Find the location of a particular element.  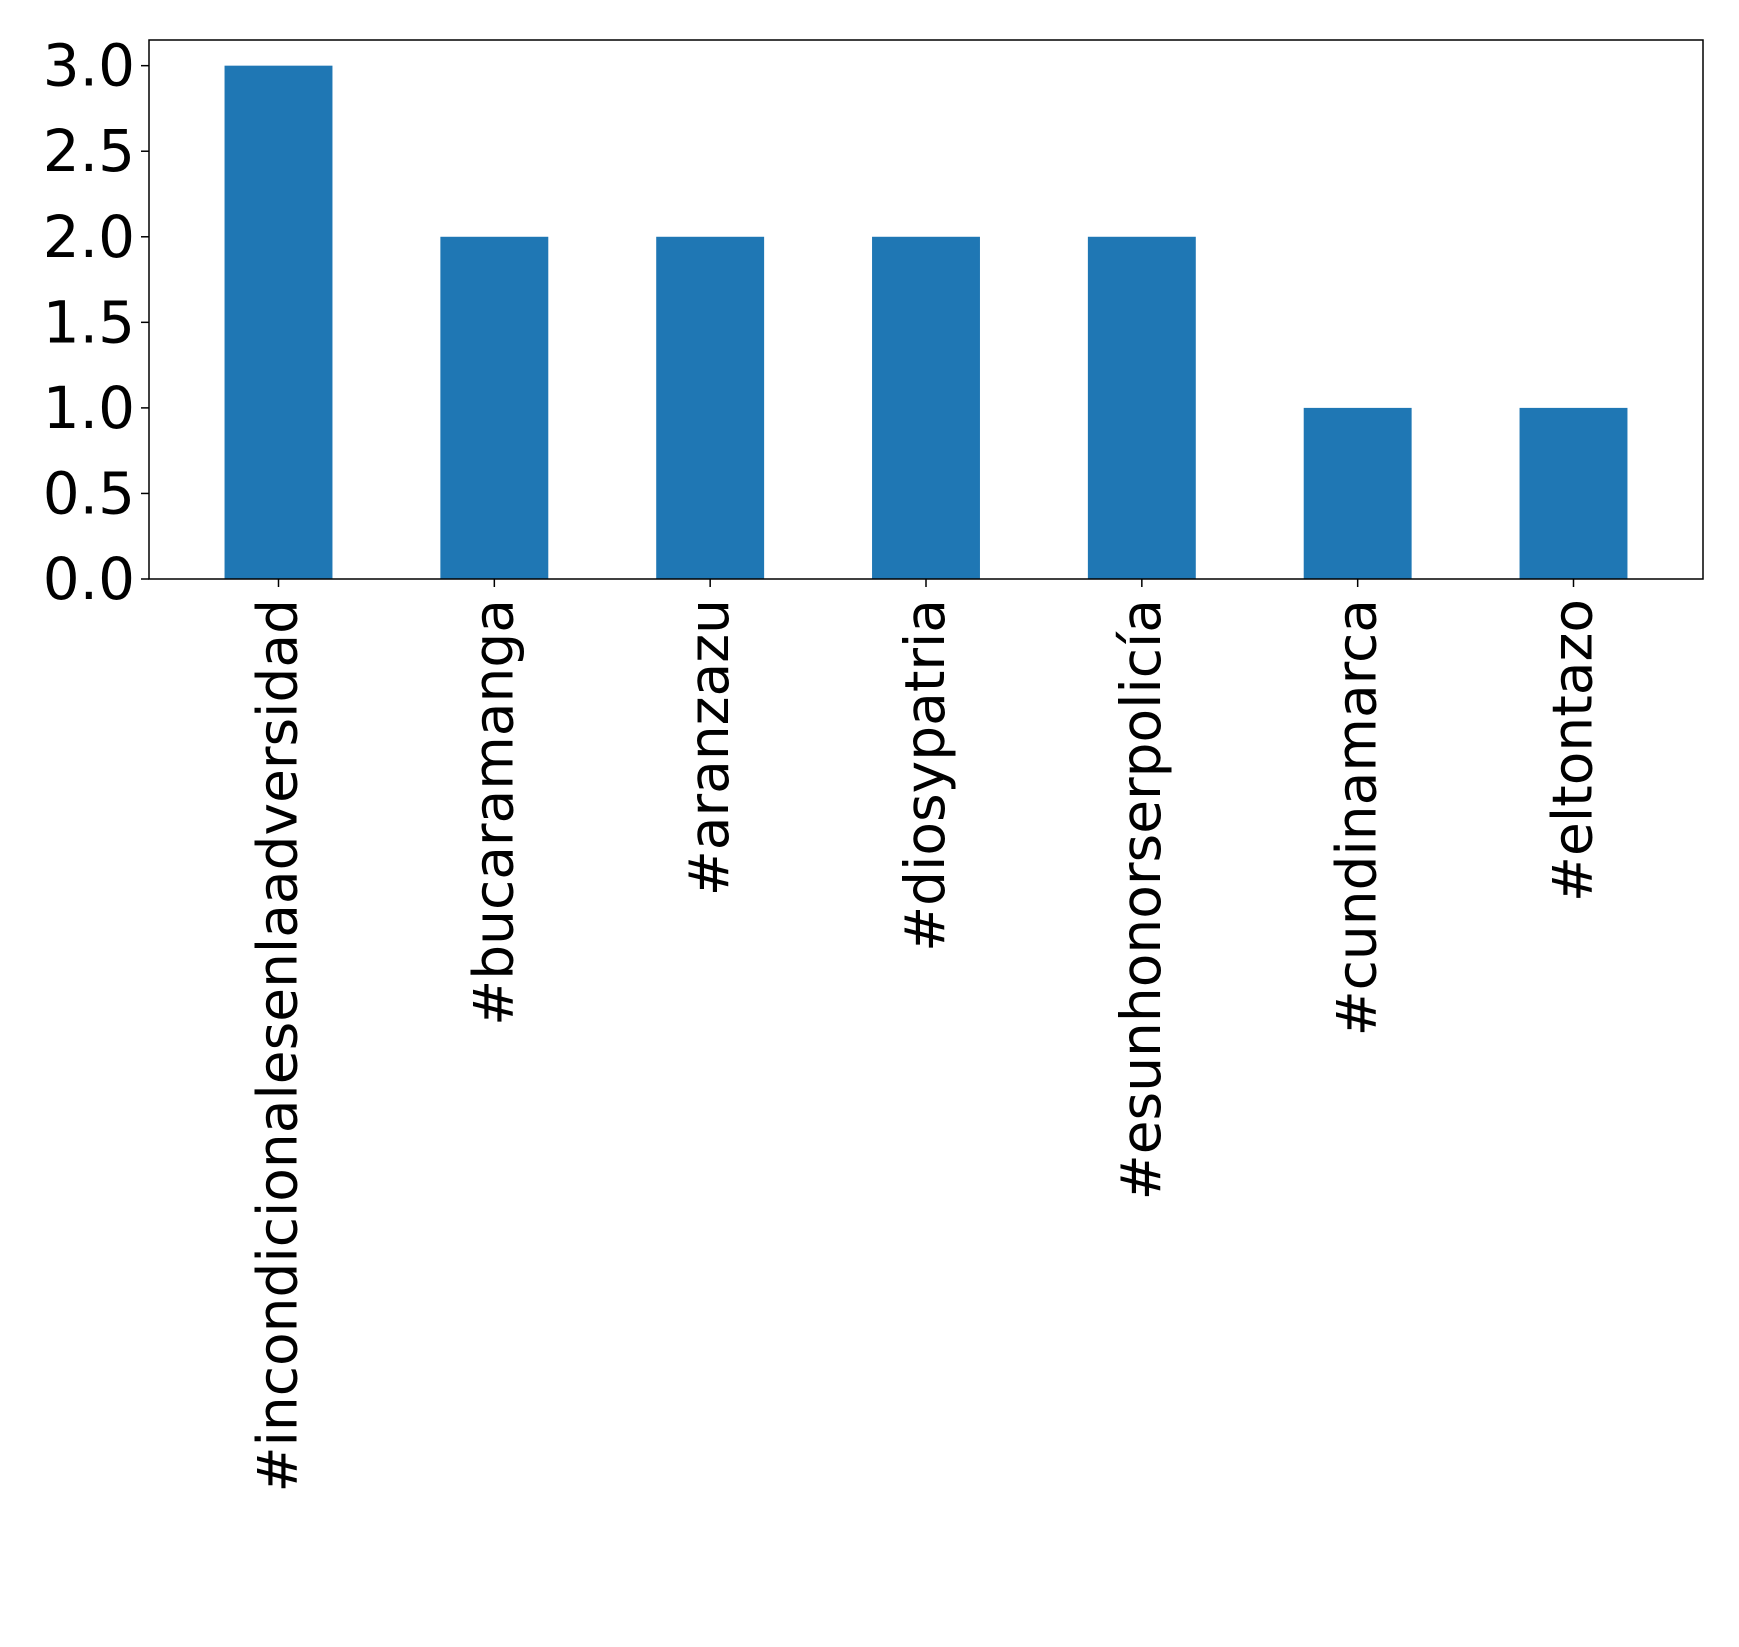

x-tick-label-0: #incondicionalesenlaadversidad is located at coordinates (278, 1045).